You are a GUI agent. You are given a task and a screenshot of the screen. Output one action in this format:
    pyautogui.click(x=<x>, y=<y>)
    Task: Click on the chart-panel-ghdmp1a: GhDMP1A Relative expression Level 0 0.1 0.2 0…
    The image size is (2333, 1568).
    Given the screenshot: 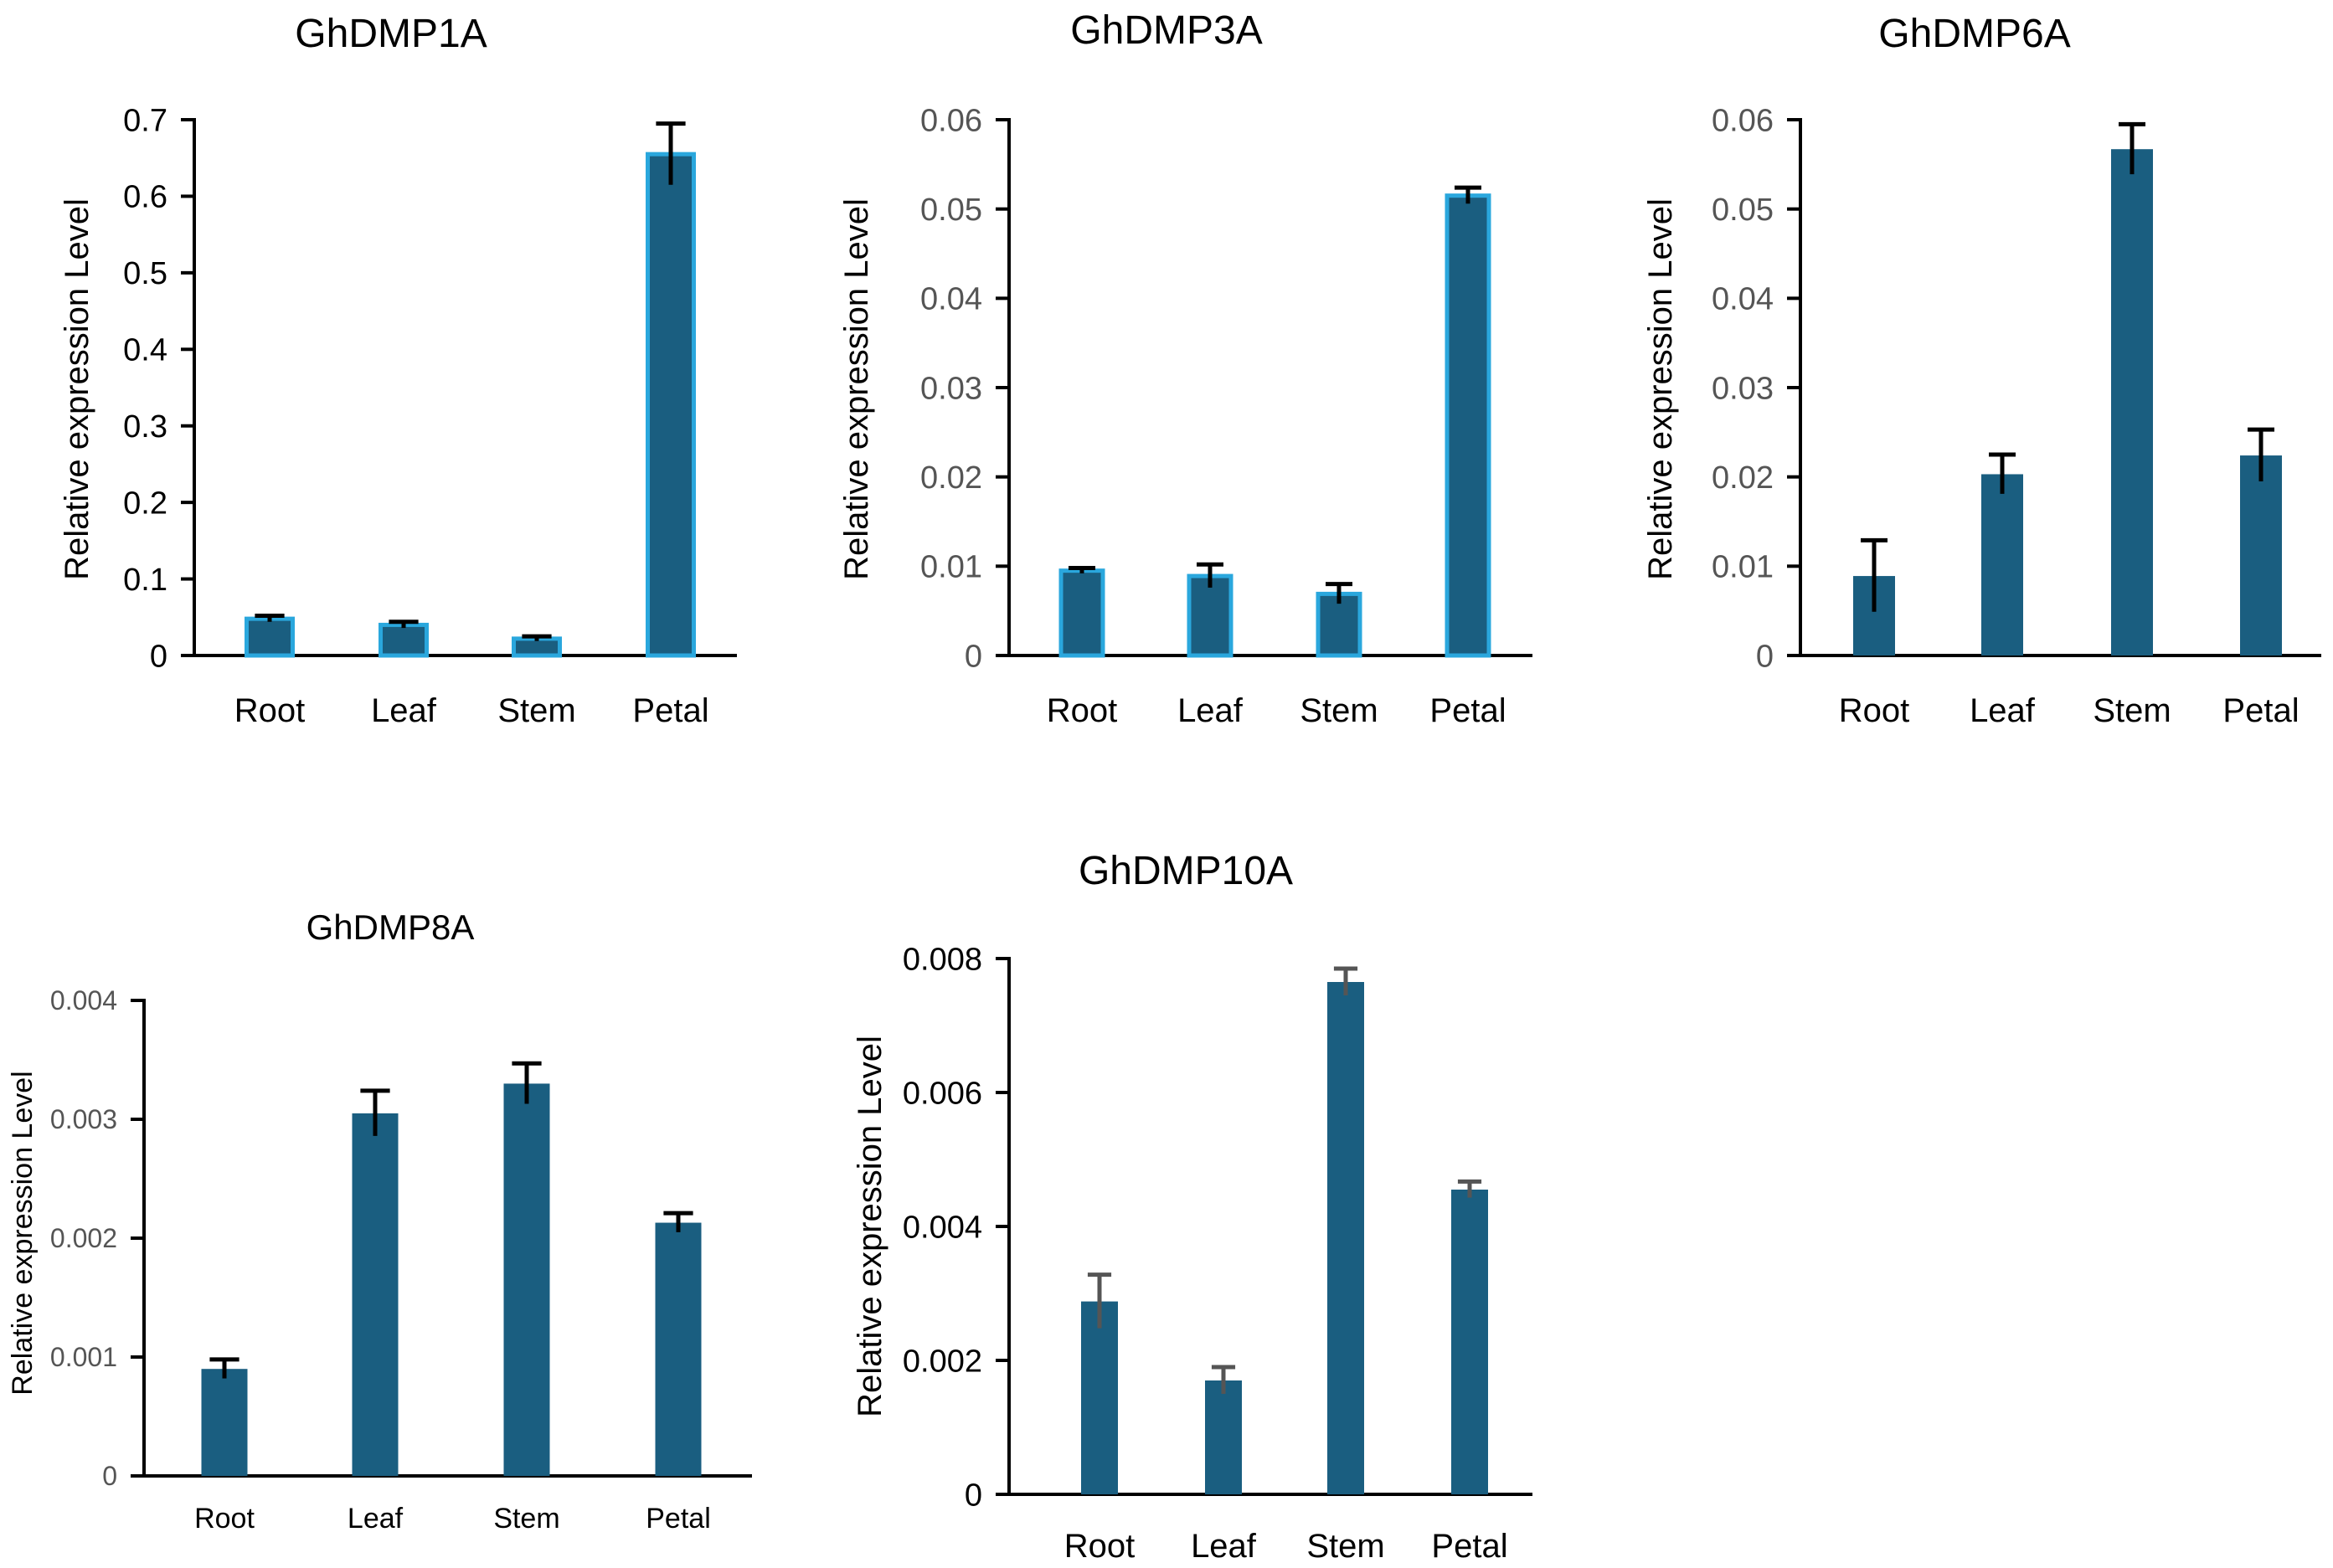 What is the action you would take?
    pyautogui.click(x=398, y=370)
    